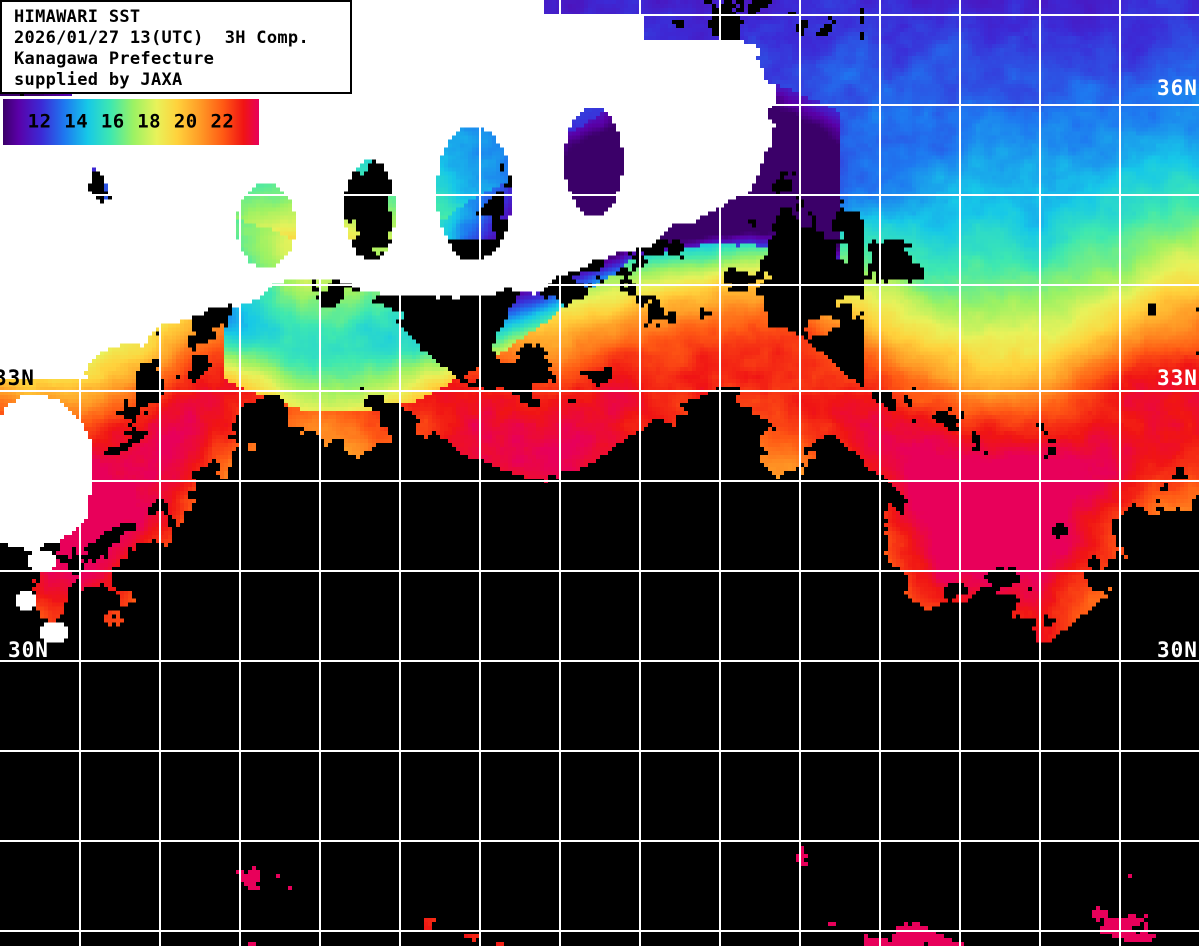 This screenshot has height=946, width=1200. I want to click on colorbar-tick-22: 22, so click(222, 121).